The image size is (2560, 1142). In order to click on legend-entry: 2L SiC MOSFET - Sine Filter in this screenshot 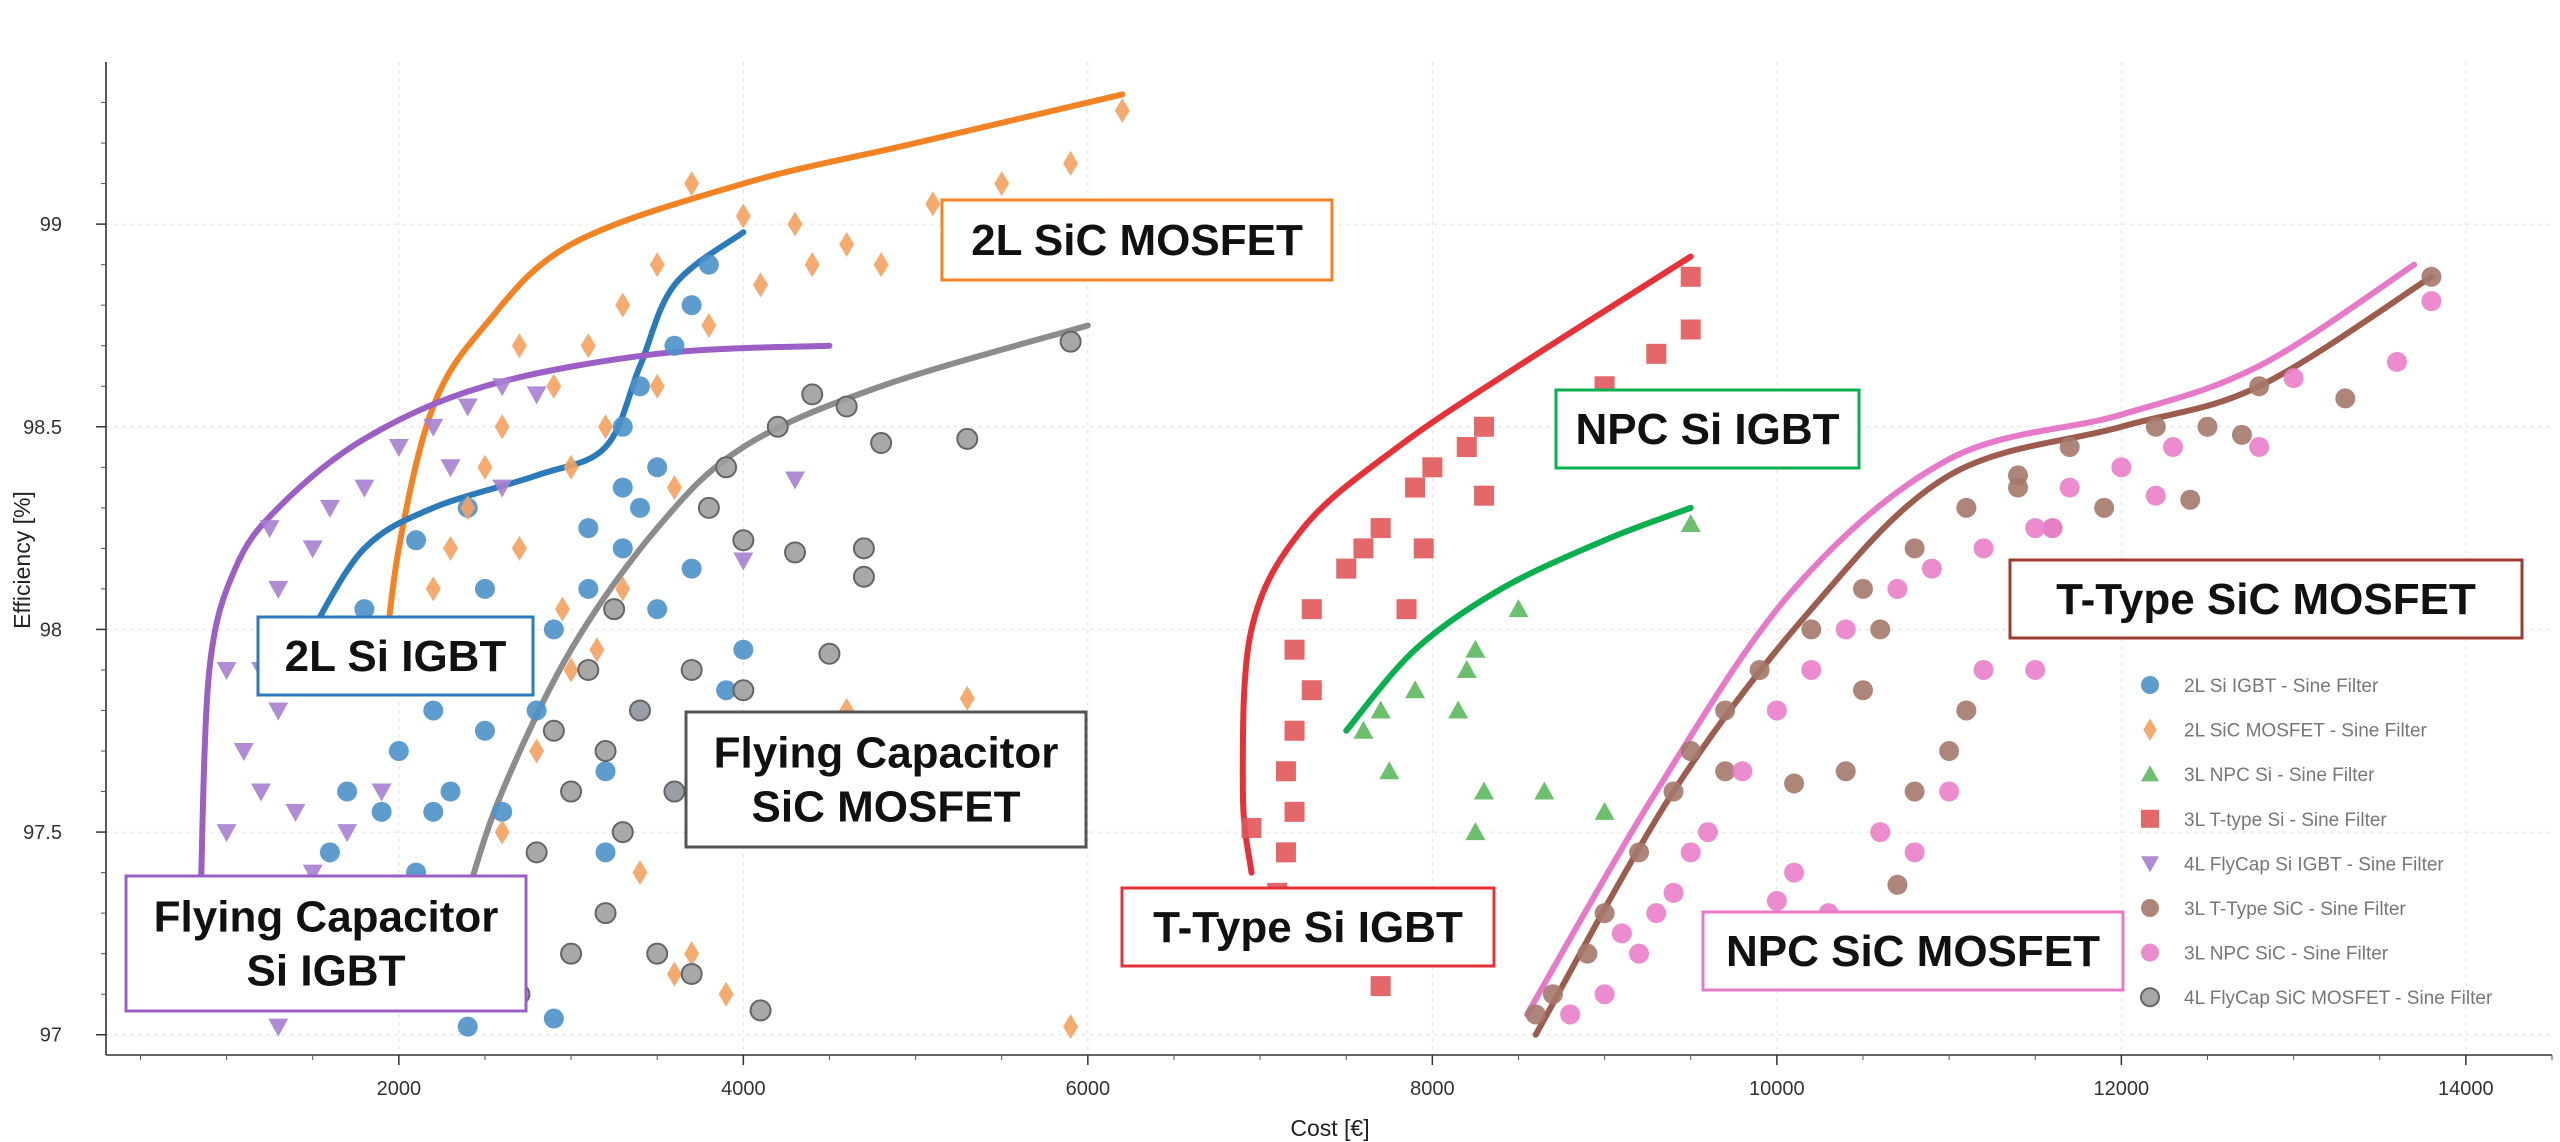, I will do `click(2285, 730)`.